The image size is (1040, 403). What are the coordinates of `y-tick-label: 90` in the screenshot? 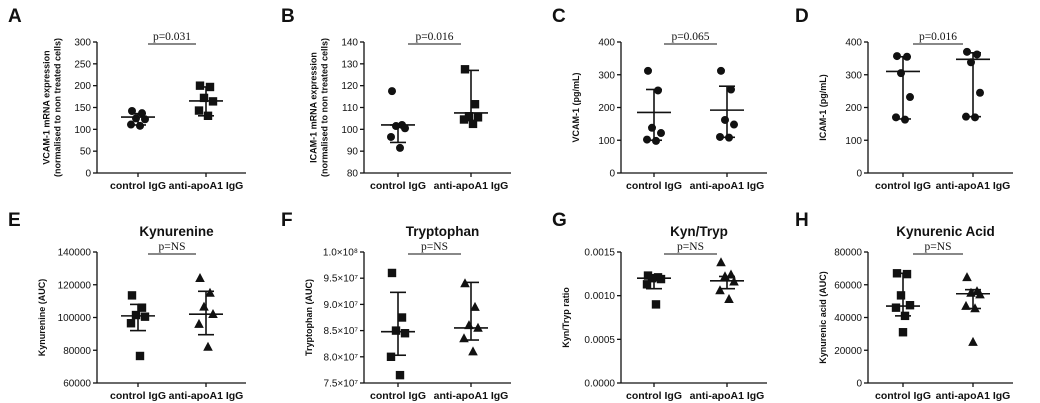 It's located at (353, 152).